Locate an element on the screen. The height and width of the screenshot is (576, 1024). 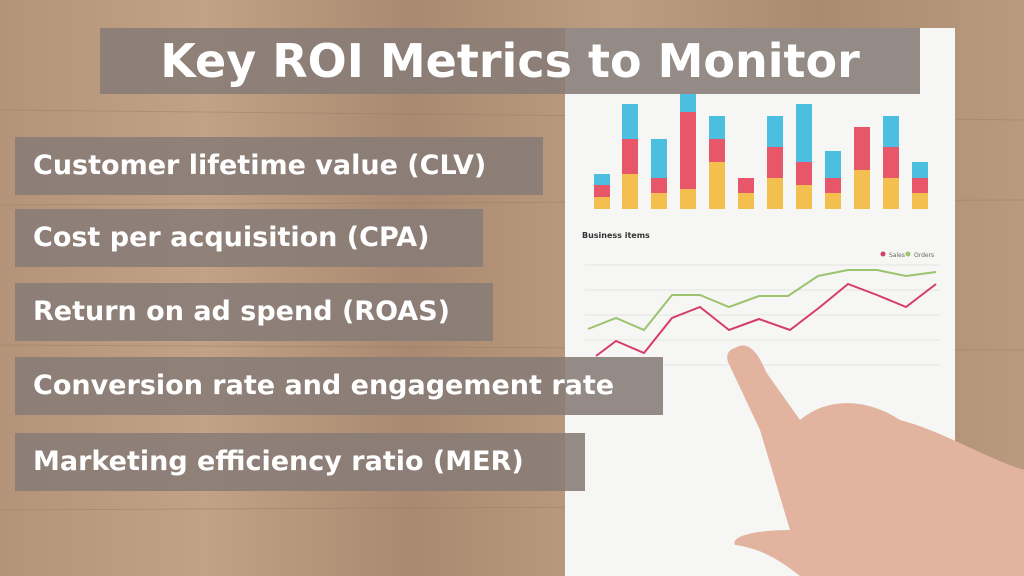
paper-chart-title: Business items is located at coordinates (616, 235).